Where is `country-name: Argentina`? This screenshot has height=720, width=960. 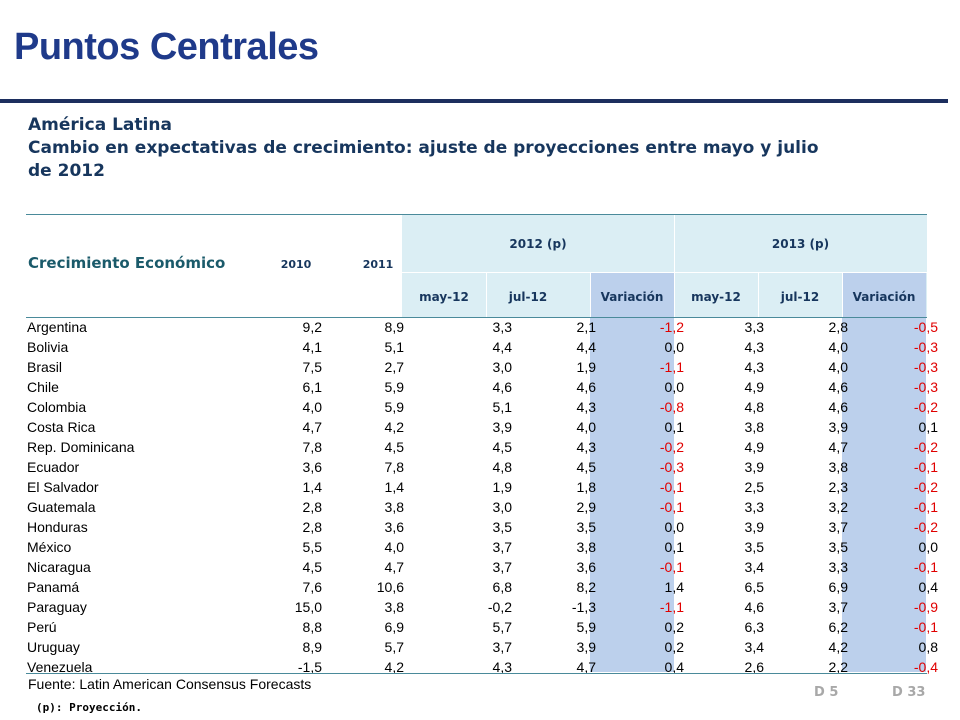
country-name: Argentina is located at coordinates (57, 327).